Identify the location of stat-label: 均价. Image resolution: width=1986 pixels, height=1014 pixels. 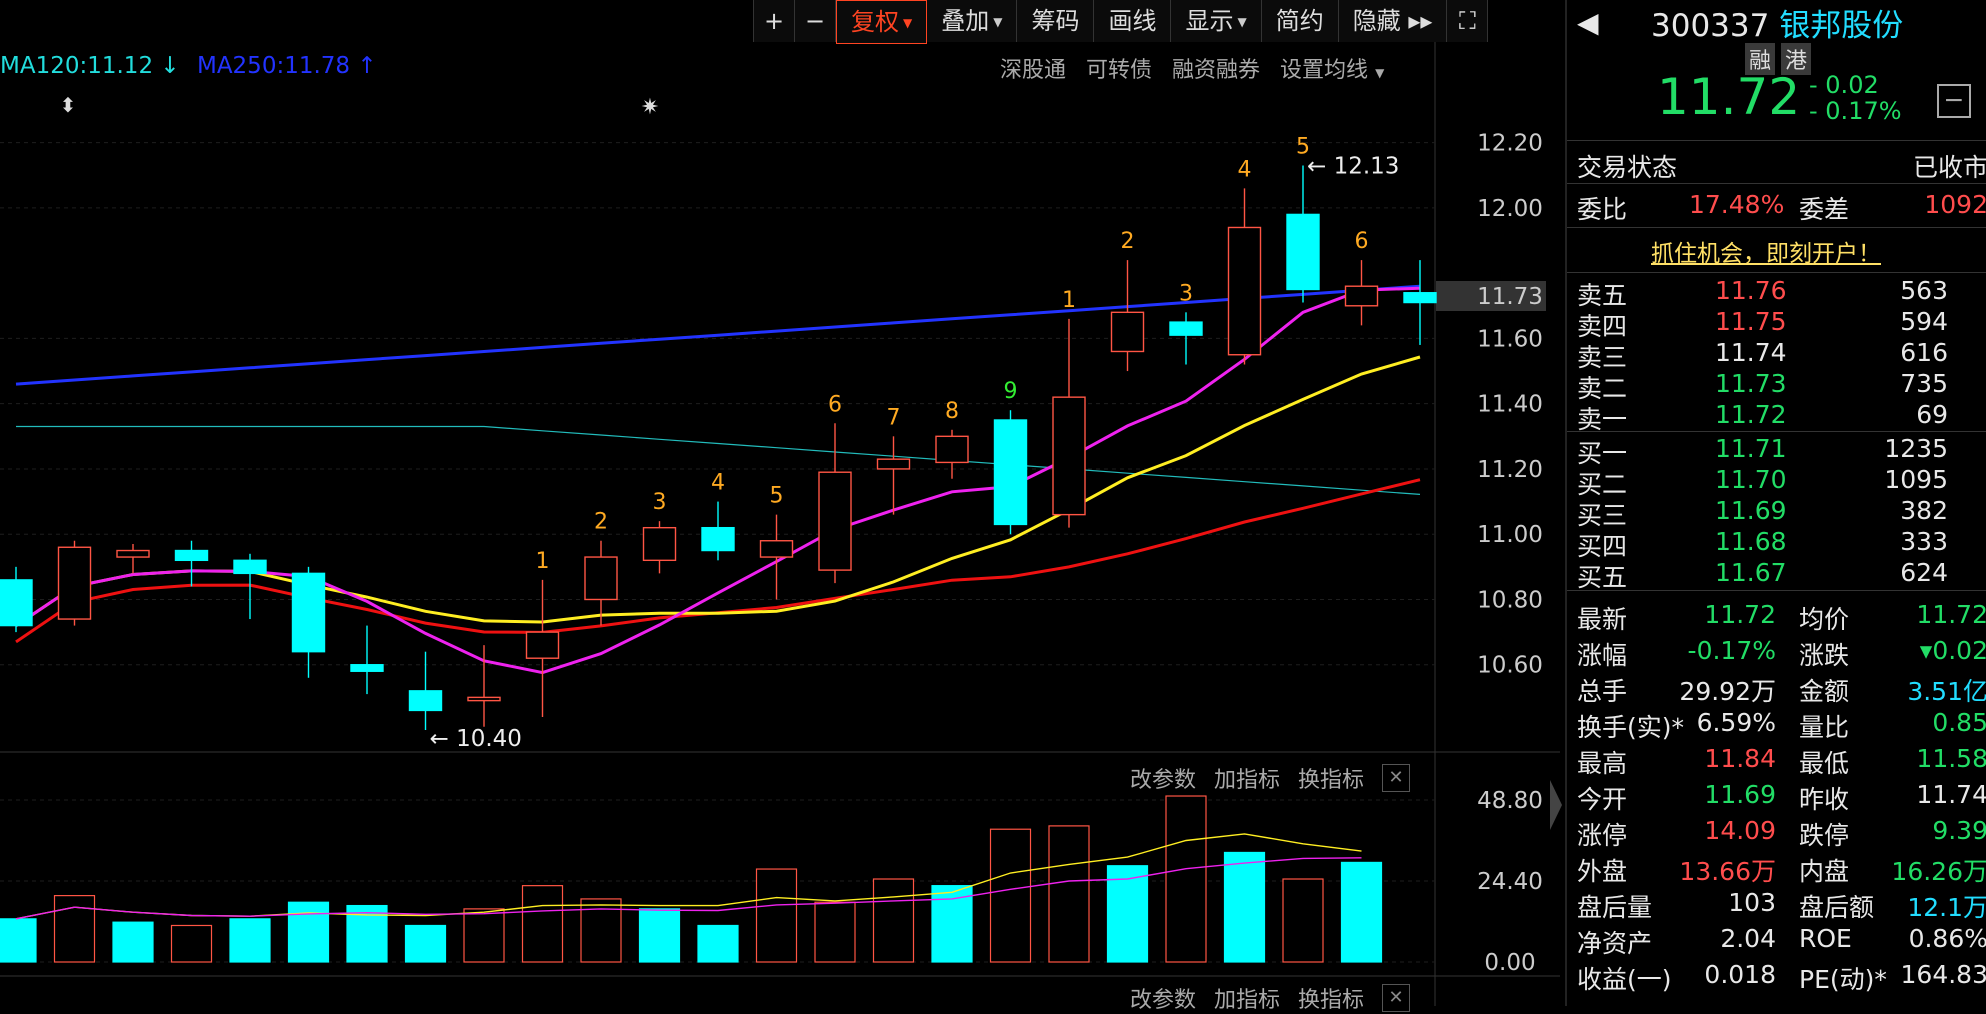
(1824, 619).